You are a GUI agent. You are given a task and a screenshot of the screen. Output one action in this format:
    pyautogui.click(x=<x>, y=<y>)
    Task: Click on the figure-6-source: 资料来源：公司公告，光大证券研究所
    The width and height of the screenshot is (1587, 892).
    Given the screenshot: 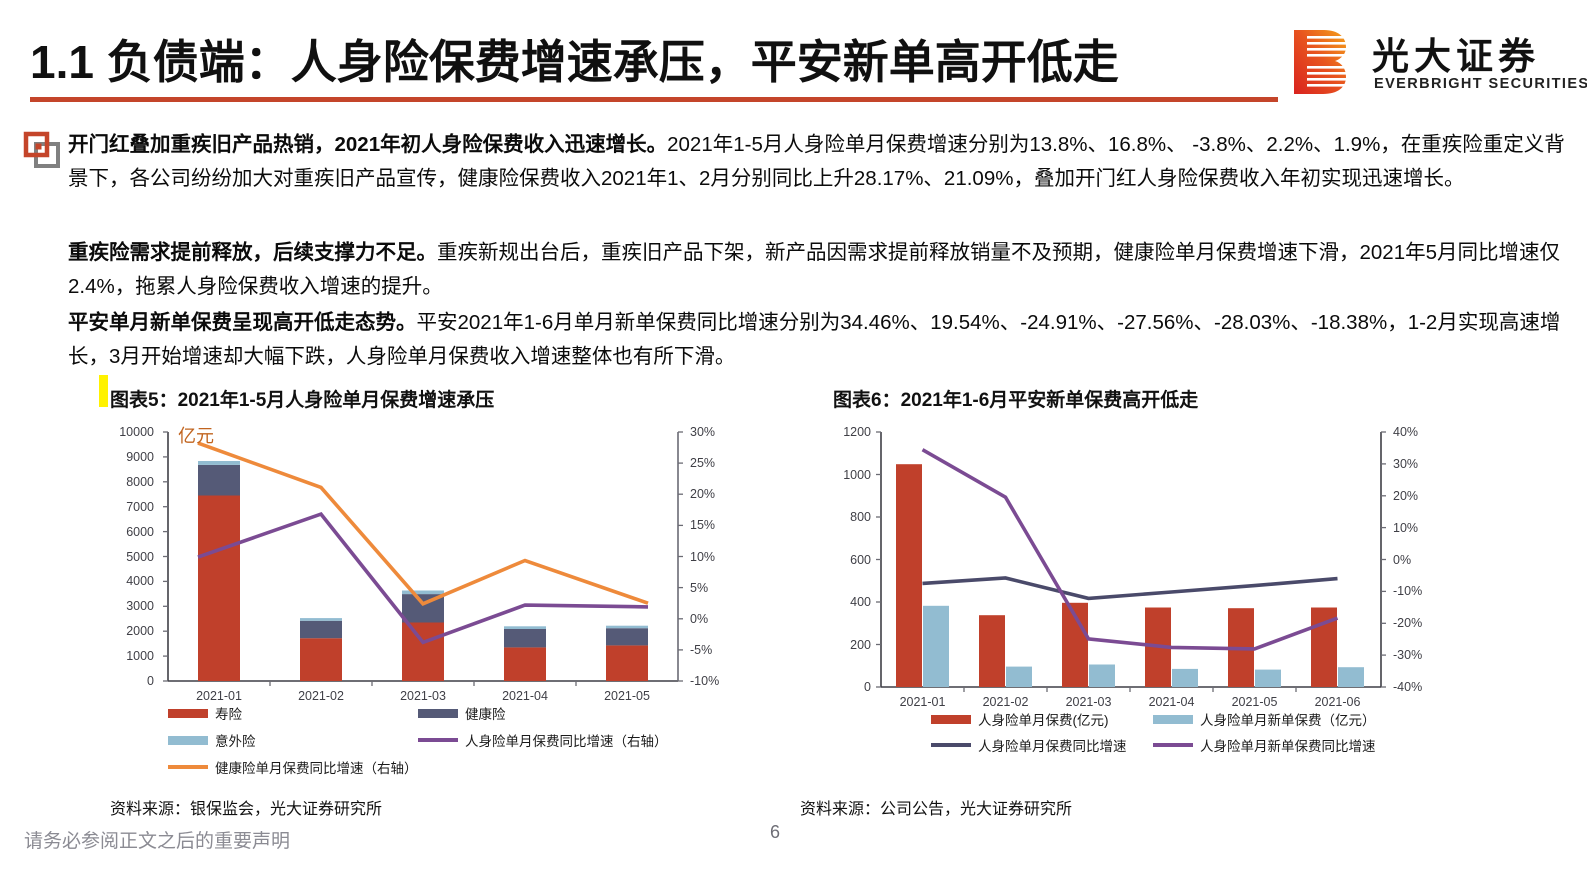 What is the action you would take?
    pyautogui.click(x=936, y=809)
    